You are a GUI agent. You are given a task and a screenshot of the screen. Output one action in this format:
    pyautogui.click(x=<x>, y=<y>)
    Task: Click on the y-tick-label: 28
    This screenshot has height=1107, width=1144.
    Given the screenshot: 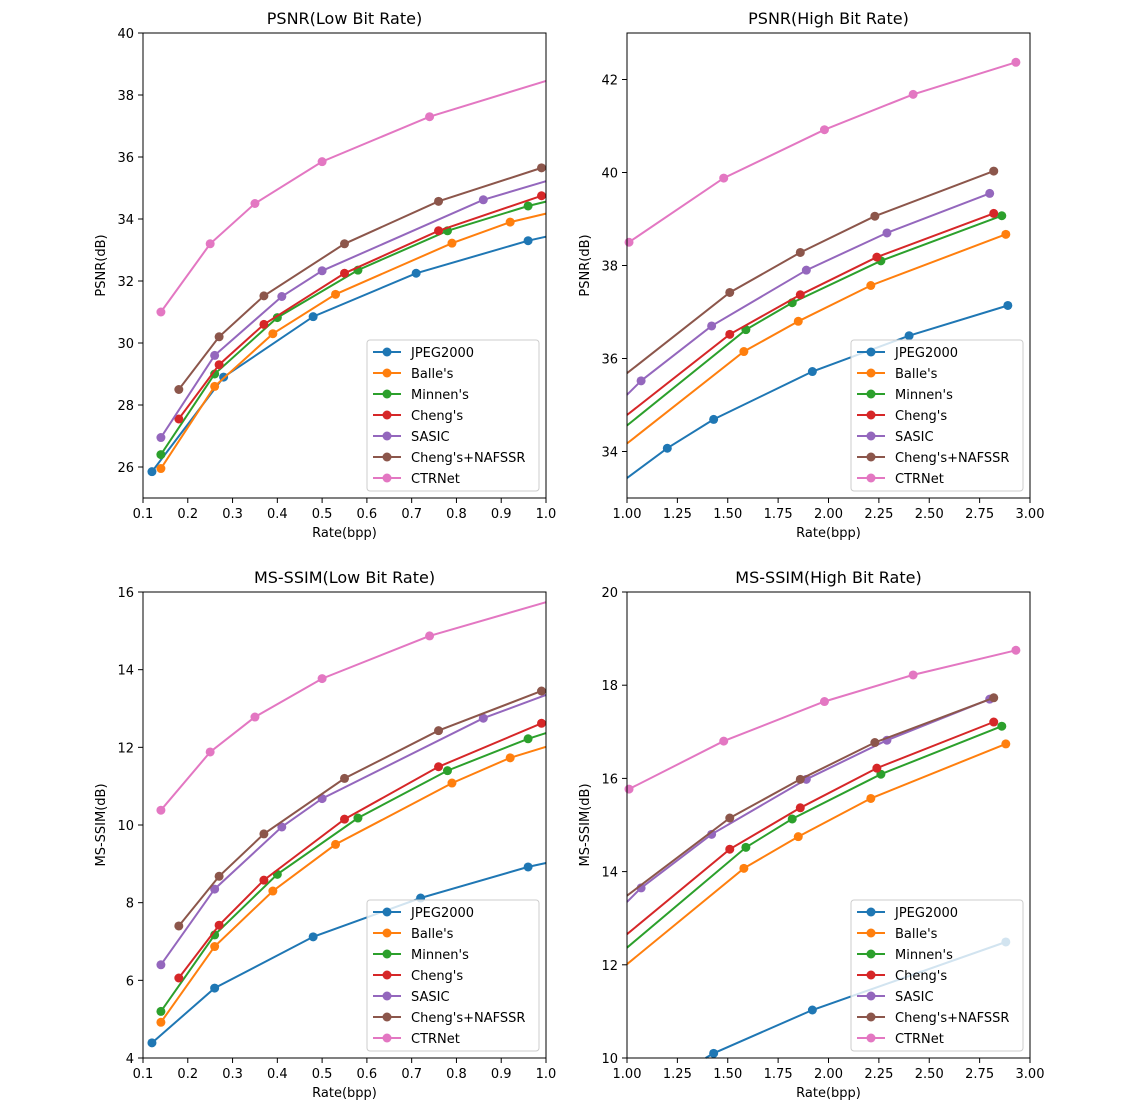 What is the action you would take?
    pyautogui.click(x=125, y=406)
    